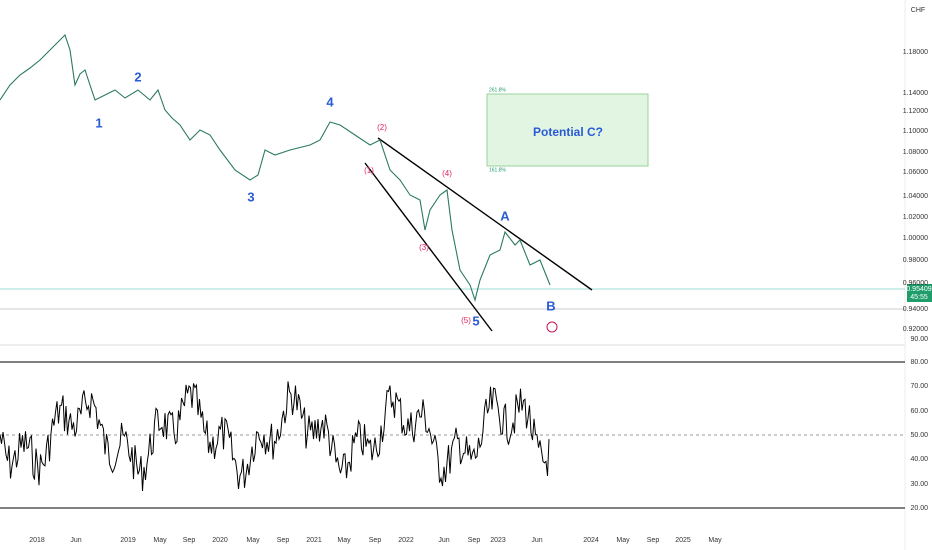 The height and width of the screenshot is (550, 932). What do you see at coordinates (919, 297) in the screenshot?
I see `badge-countdown: 45:55` at bounding box center [919, 297].